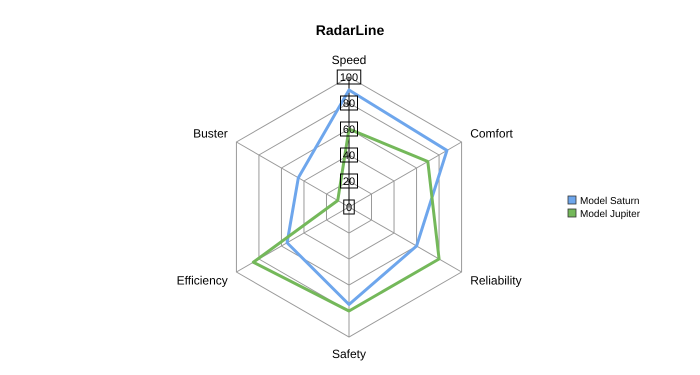 This screenshot has width=700, height=375. Describe the element at coordinates (210, 133) in the screenshot. I see `spoke-label: Buster` at that location.